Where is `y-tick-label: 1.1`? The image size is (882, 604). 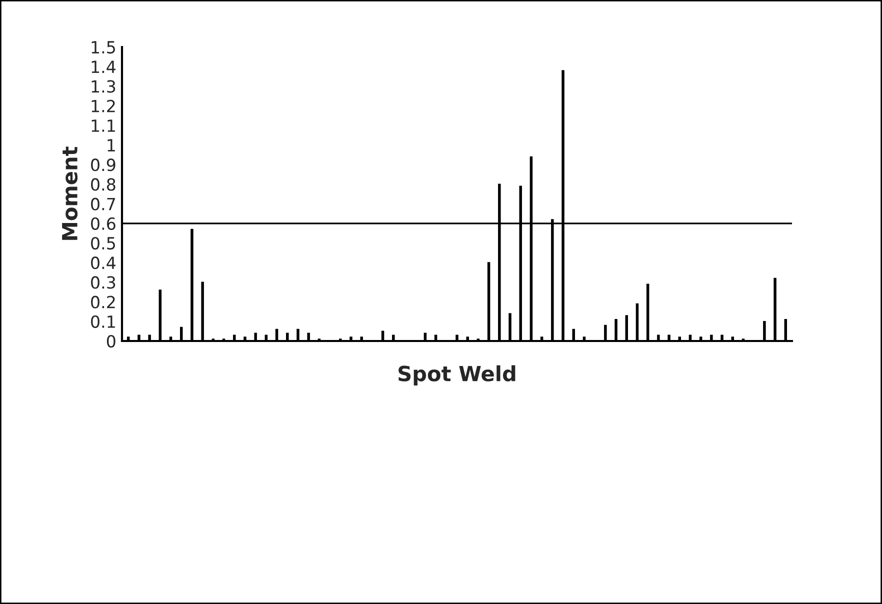
y-tick-label: 1.1 is located at coordinates (103, 126).